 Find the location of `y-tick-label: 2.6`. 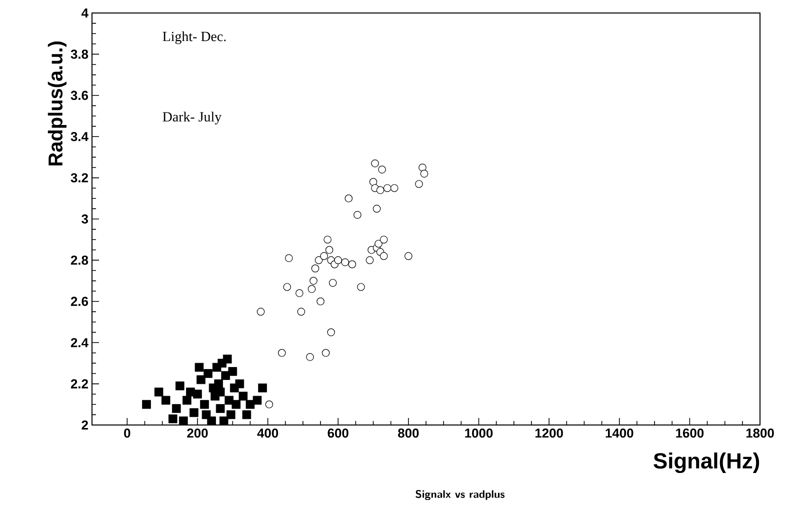

y-tick-label: 2.6 is located at coordinates (79, 301).